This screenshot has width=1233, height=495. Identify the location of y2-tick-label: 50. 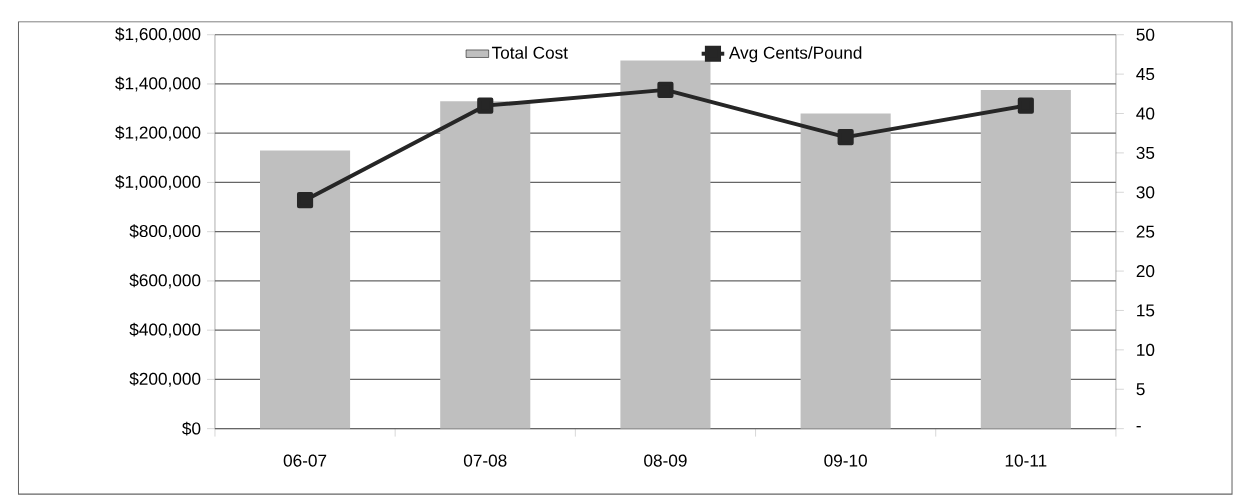
(1145, 34).